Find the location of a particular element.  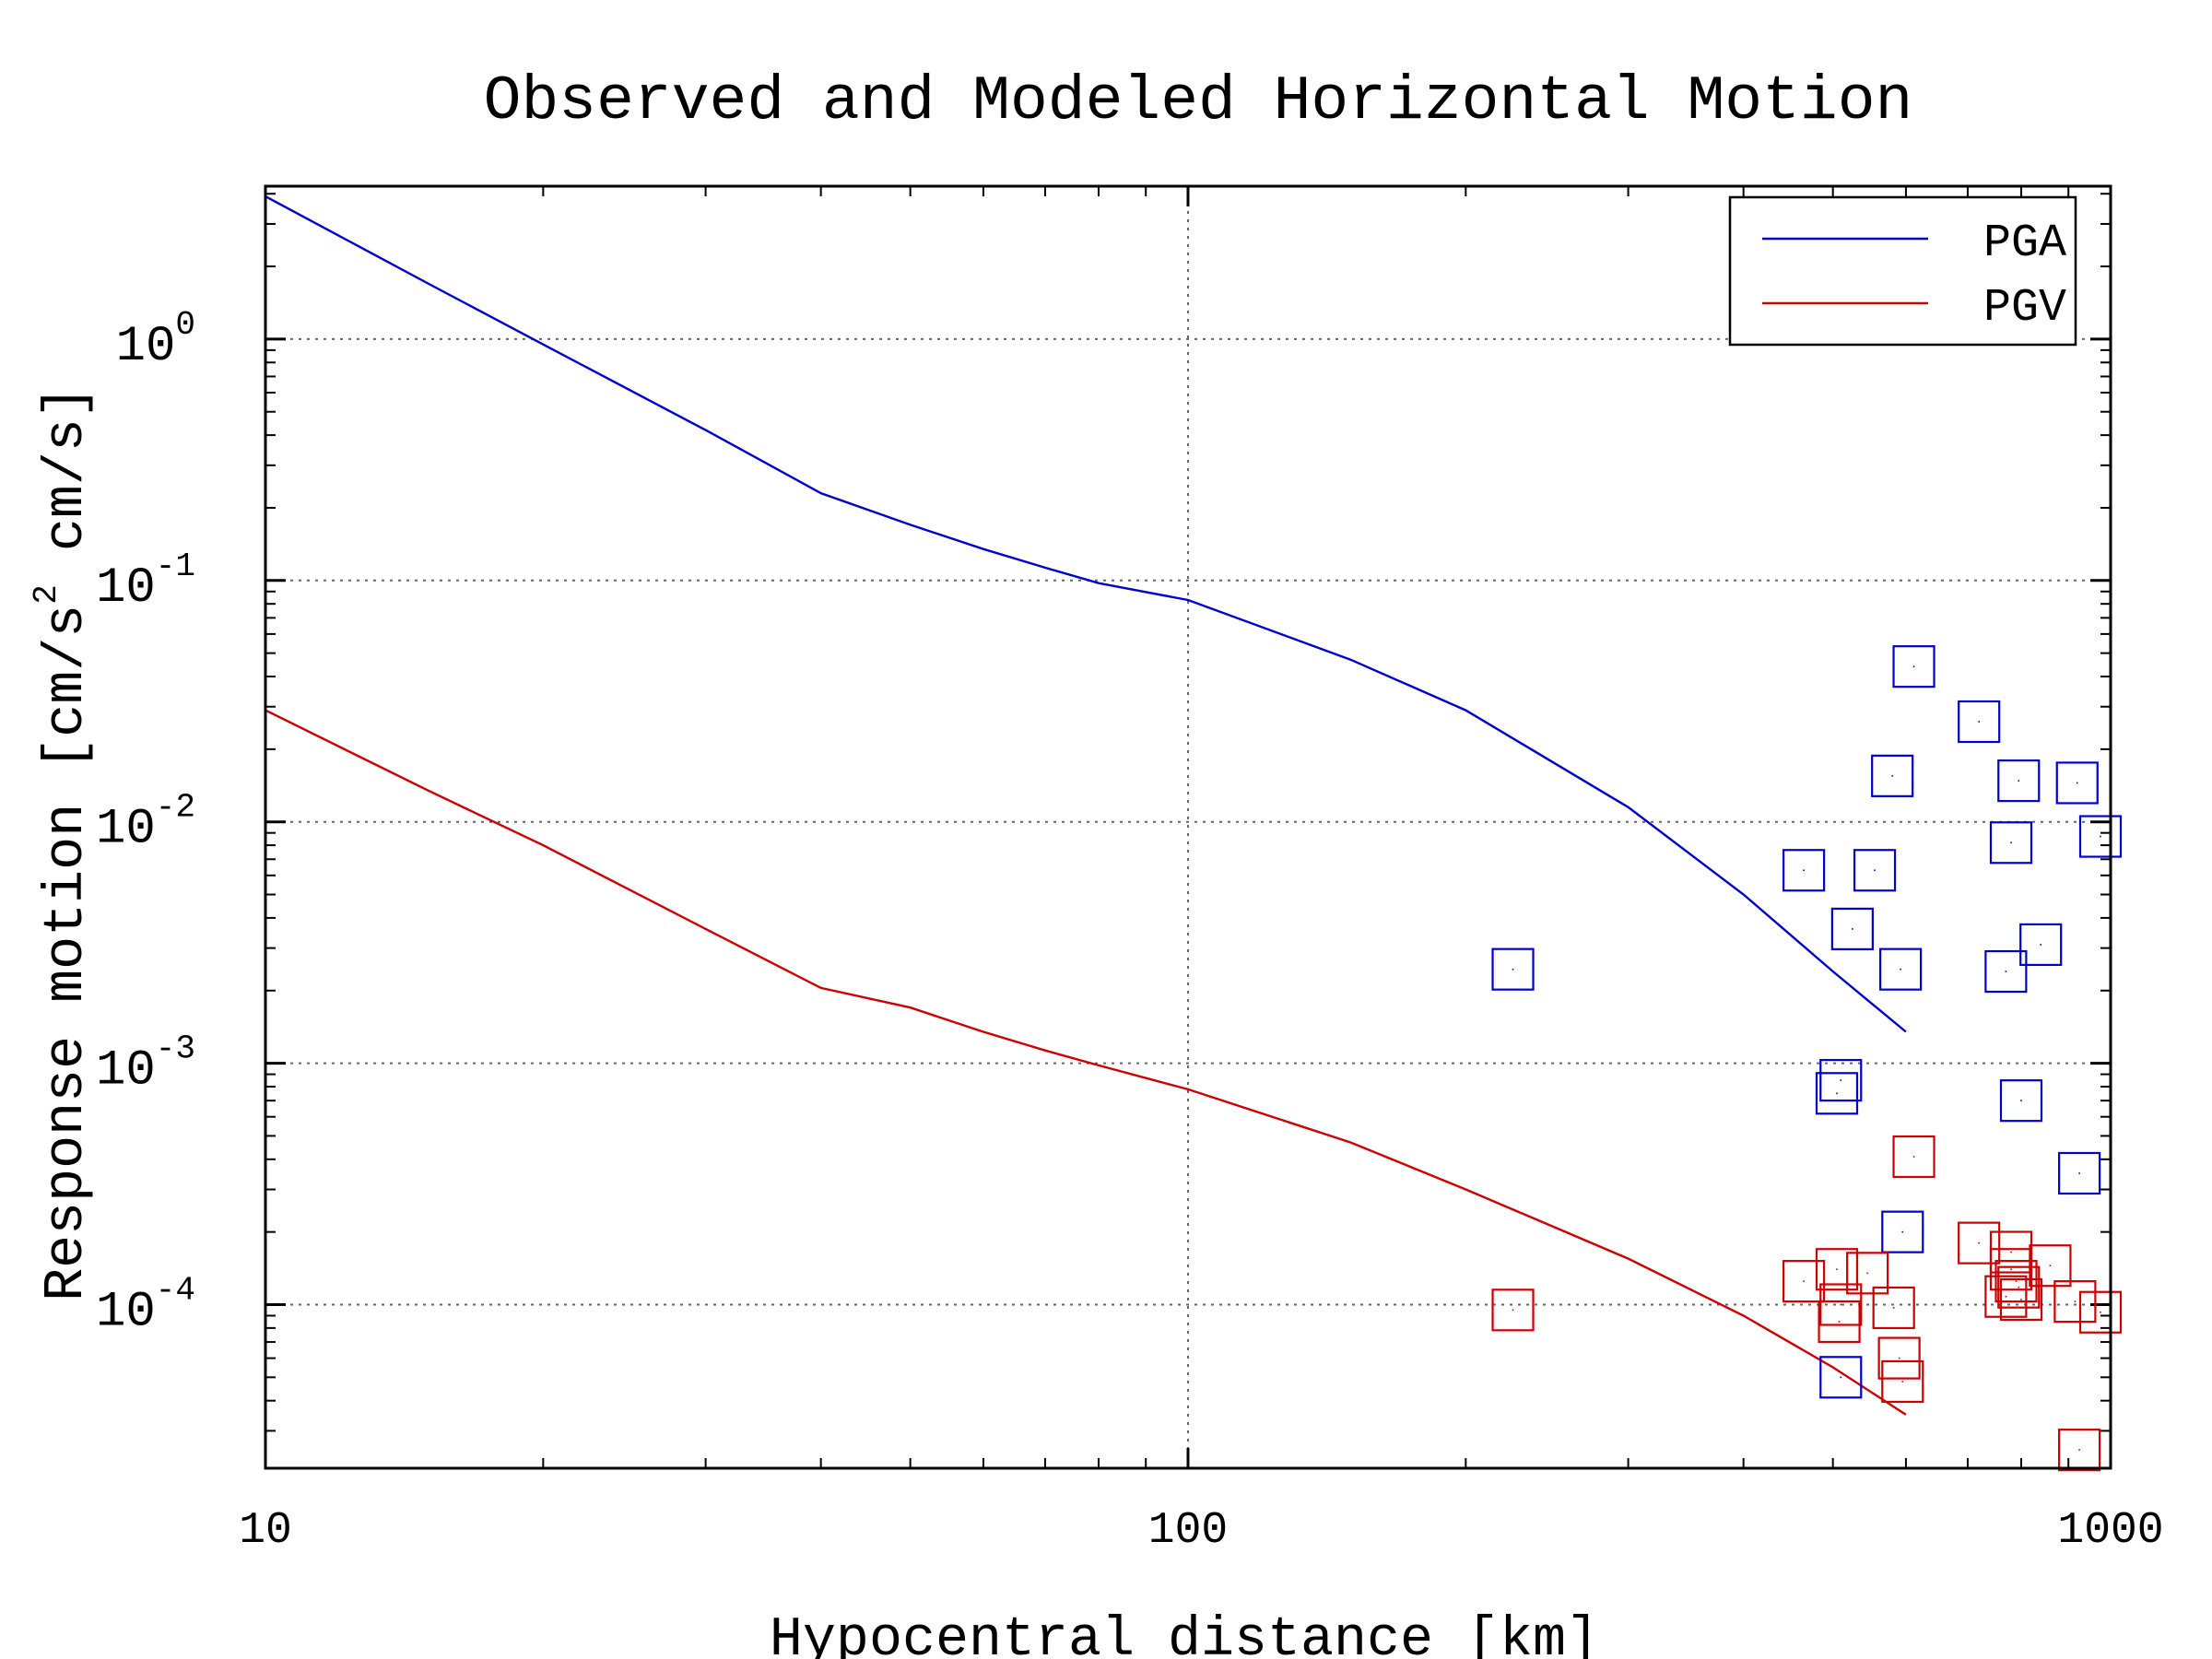

x-tick-label: 1000 is located at coordinates (2110, 1531).